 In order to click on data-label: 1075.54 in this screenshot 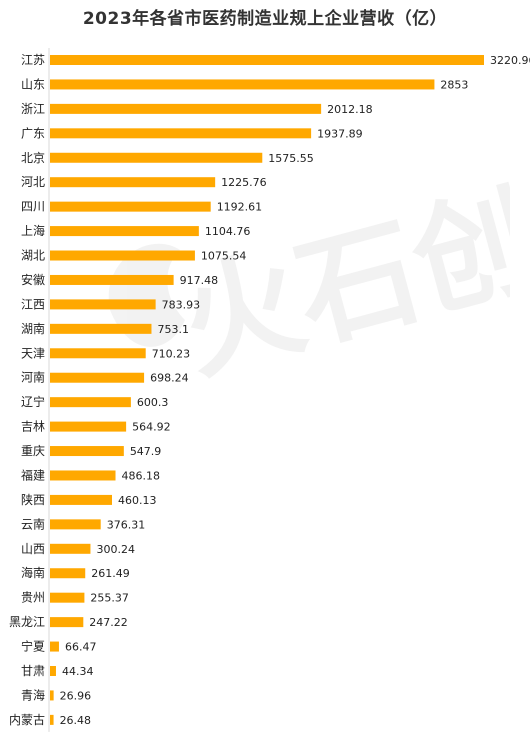, I will do `click(224, 256)`.